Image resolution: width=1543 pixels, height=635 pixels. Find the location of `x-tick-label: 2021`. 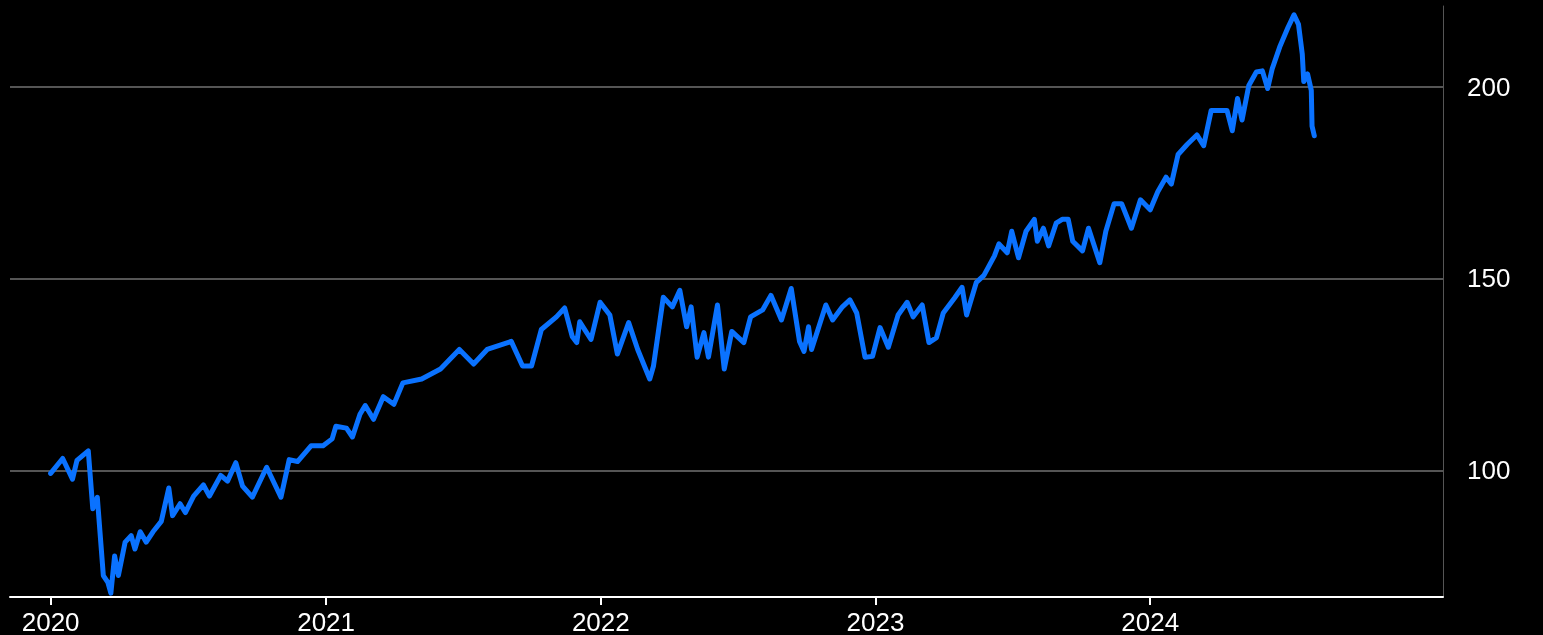

x-tick-label: 2021 is located at coordinates (326, 621).